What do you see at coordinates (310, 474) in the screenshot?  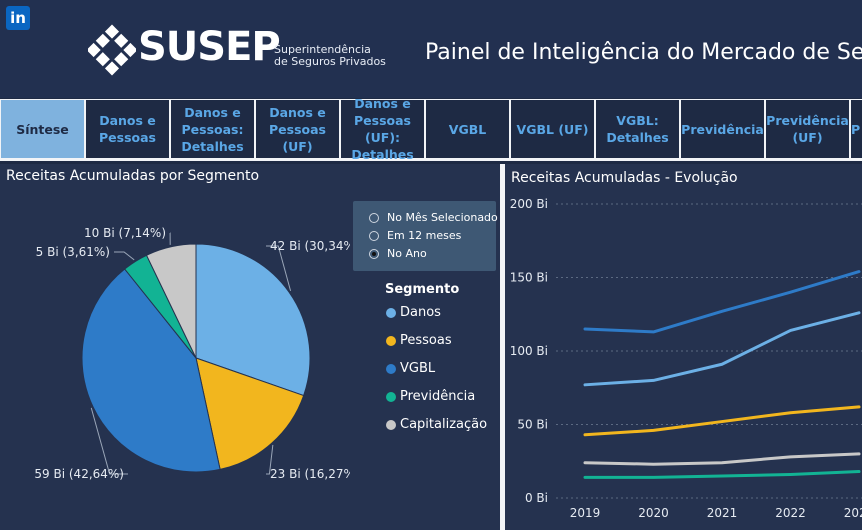 I see `pie-data-label: 23 Bi (16,27%)` at bounding box center [310, 474].